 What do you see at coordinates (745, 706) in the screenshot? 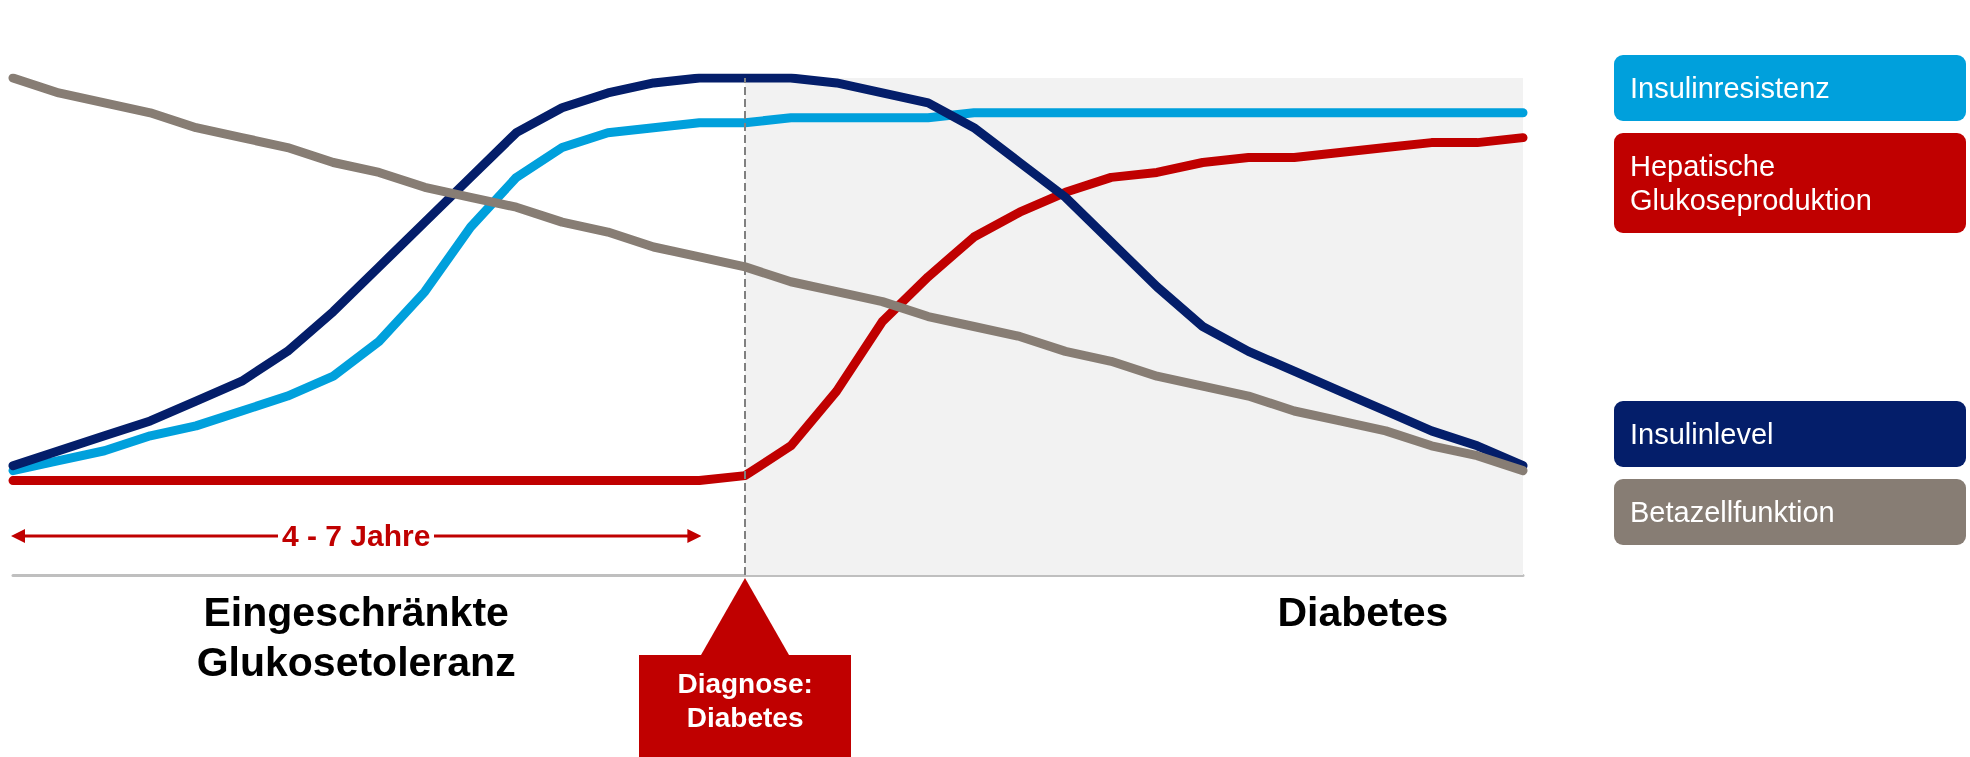
I see `text: Diagnose: Diabetes` at bounding box center [745, 706].